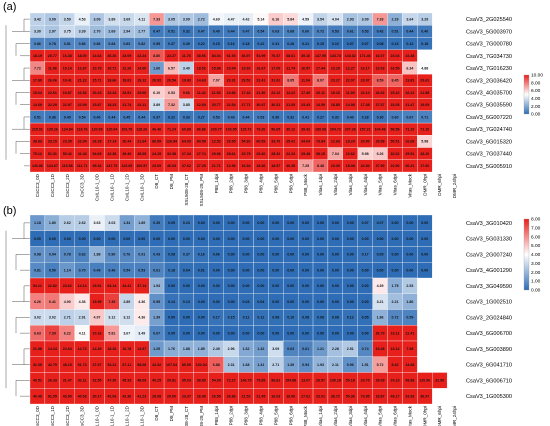 Image resolution: width=550 pixels, height=426 pixels. What do you see at coordinates (67, 68) in the screenshot?
I see `cell-value-label: 10.14` at bounding box center [67, 68].